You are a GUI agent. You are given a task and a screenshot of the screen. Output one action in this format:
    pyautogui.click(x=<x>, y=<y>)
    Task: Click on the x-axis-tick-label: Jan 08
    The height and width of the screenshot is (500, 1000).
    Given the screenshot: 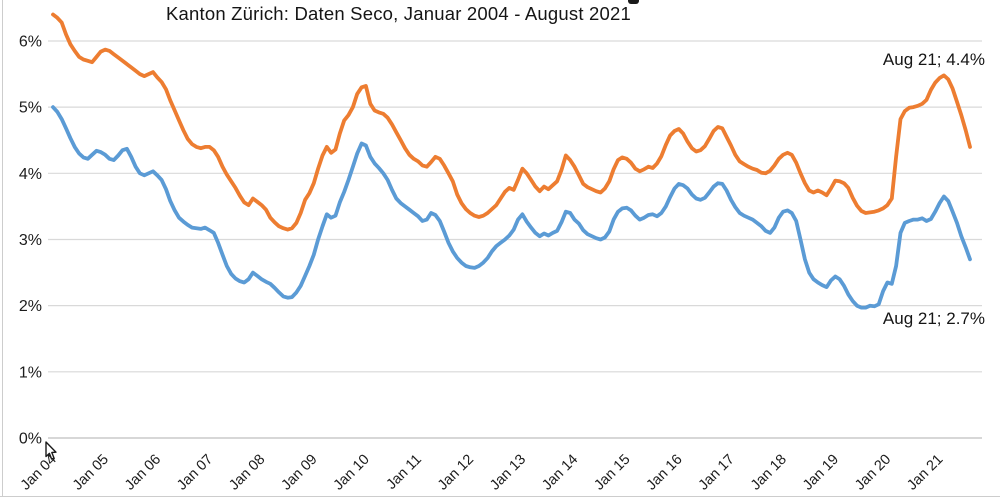 What is the action you would take?
    pyautogui.click(x=247, y=473)
    